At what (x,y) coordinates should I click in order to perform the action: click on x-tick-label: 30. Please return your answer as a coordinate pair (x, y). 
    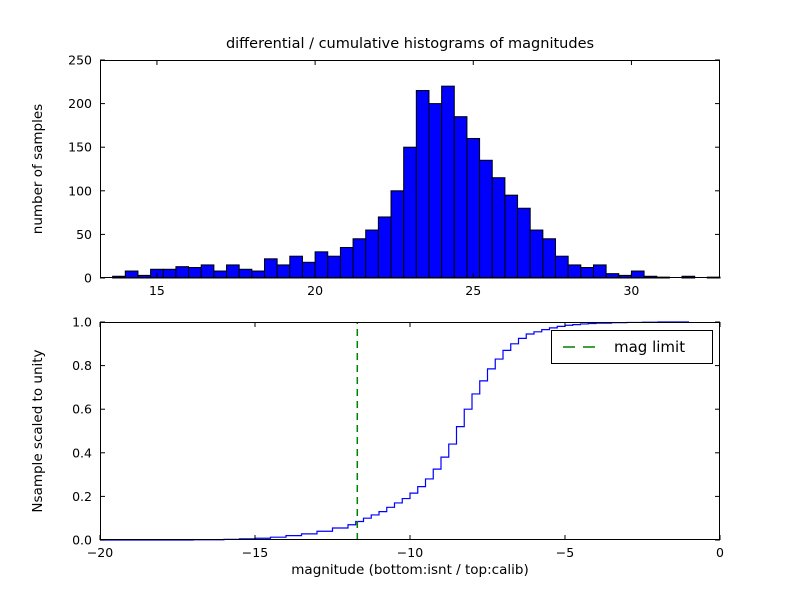
    Looking at the image, I should click on (631, 290).